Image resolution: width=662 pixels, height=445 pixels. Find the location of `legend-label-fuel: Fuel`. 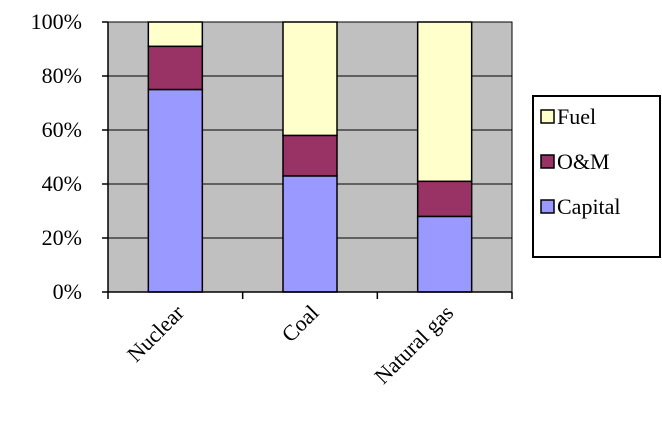

legend-label-fuel: Fuel is located at coordinates (576, 116).